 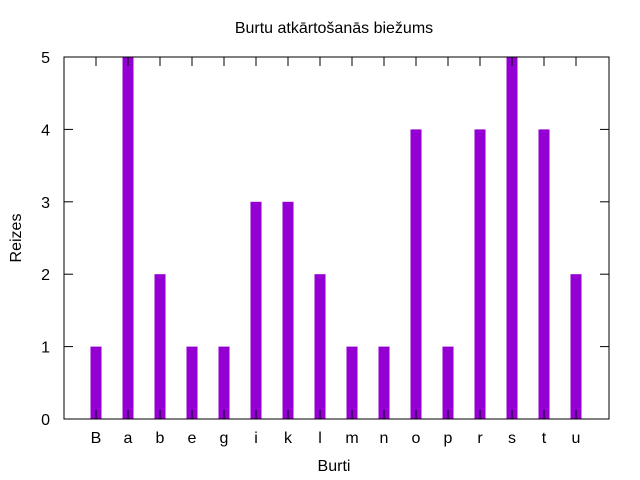 What do you see at coordinates (16, 238) in the screenshot?
I see `y-axis-label: Reizes` at bounding box center [16, 238].